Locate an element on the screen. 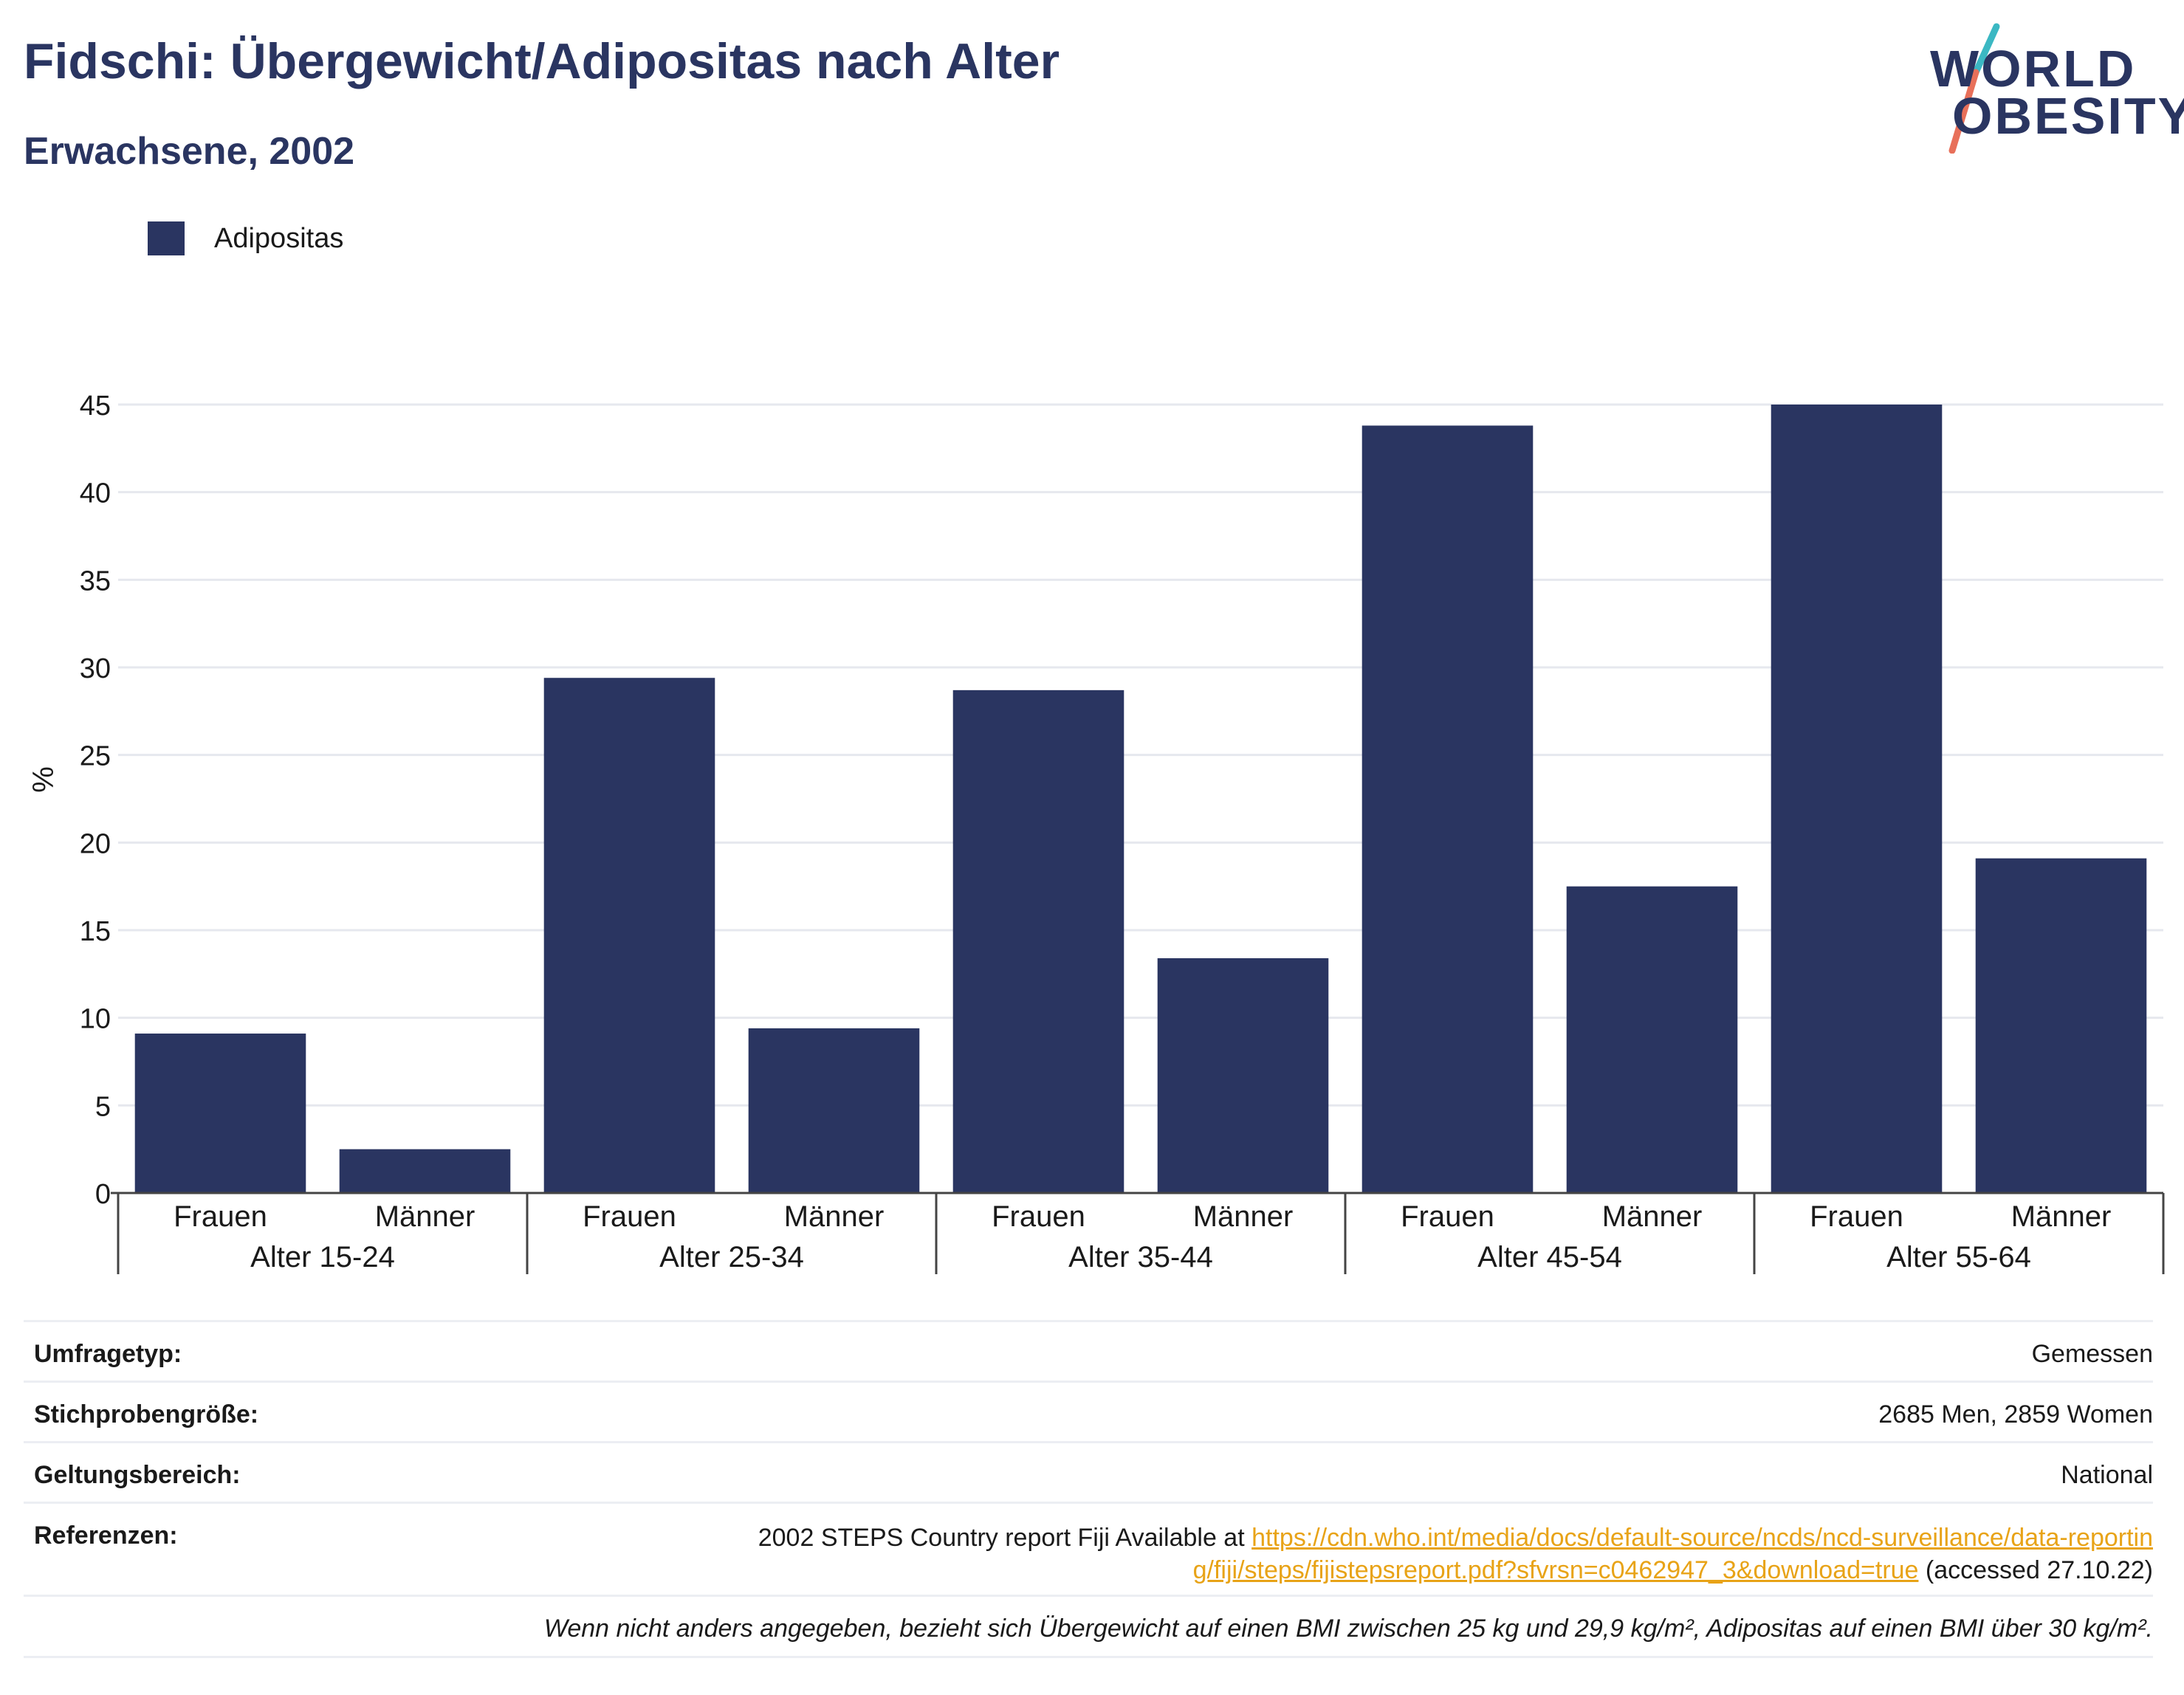  world-obesity-logo: WORLD OBESITY is located at coordinates (2057, 87).